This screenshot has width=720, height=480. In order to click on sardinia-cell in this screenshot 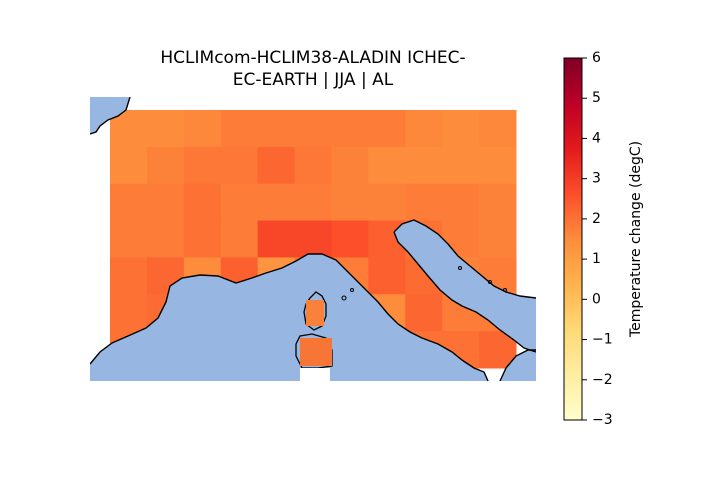, I will do `click(316, 352)`.